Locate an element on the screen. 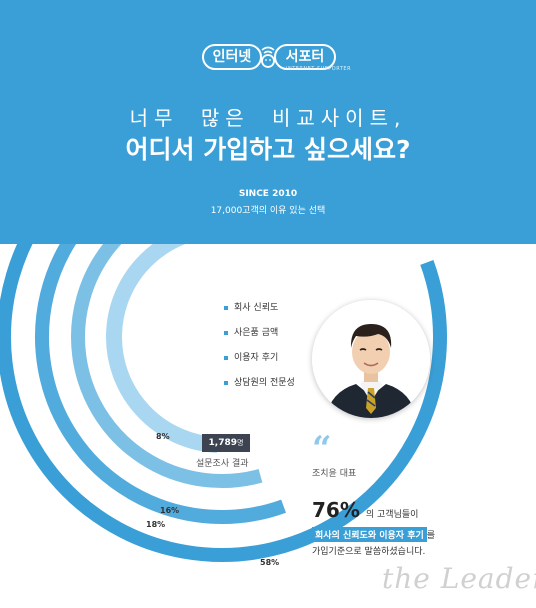 This screenshot has height=608, width=536. survey-count-badge: 1,789명 is located at coordinates (226, 443).